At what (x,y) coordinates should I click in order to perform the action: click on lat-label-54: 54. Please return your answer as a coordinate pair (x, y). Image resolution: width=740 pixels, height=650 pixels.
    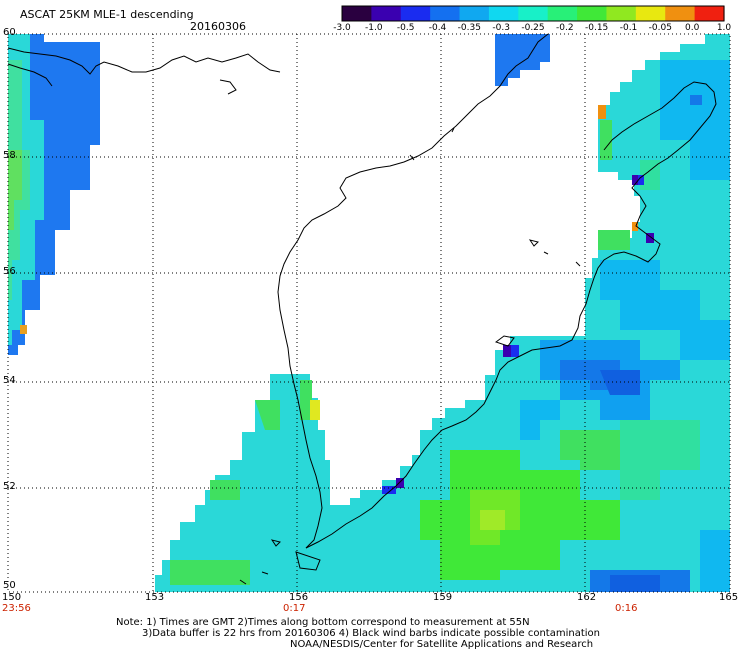
    Looking at the image, I should click on (9, 380).